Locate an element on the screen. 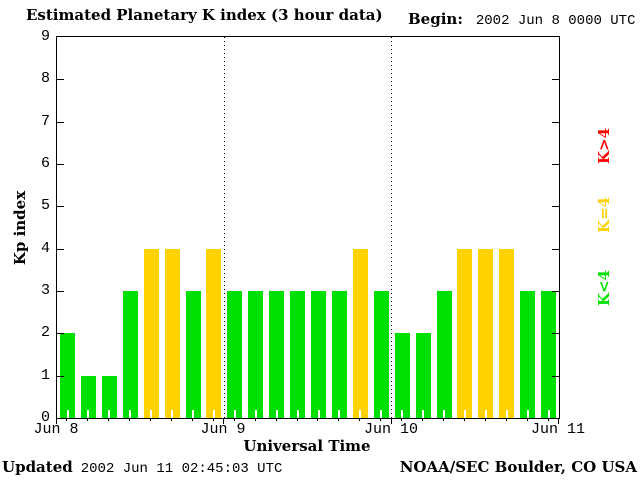 This screenshot has width=640, height=480. y-tick-label: 2 is located at coordinates (45, 332).